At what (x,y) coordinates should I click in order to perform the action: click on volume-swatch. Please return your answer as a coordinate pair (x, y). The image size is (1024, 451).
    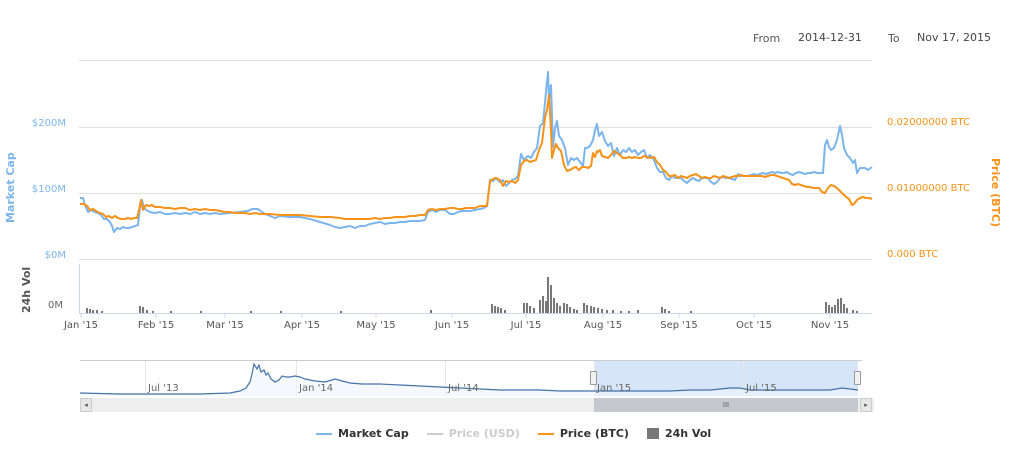
    Looking at the image, I should click on (652, 433).